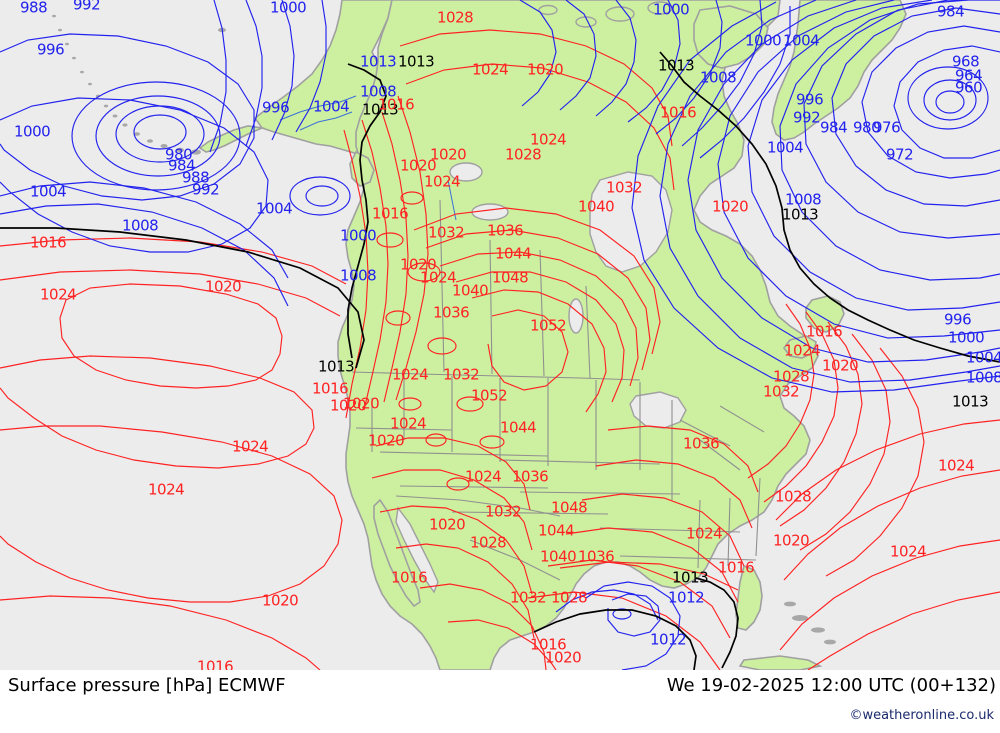  Describe the element at coordinates (588, 332) in the screenshot. I see `border-province-v3` at that location.